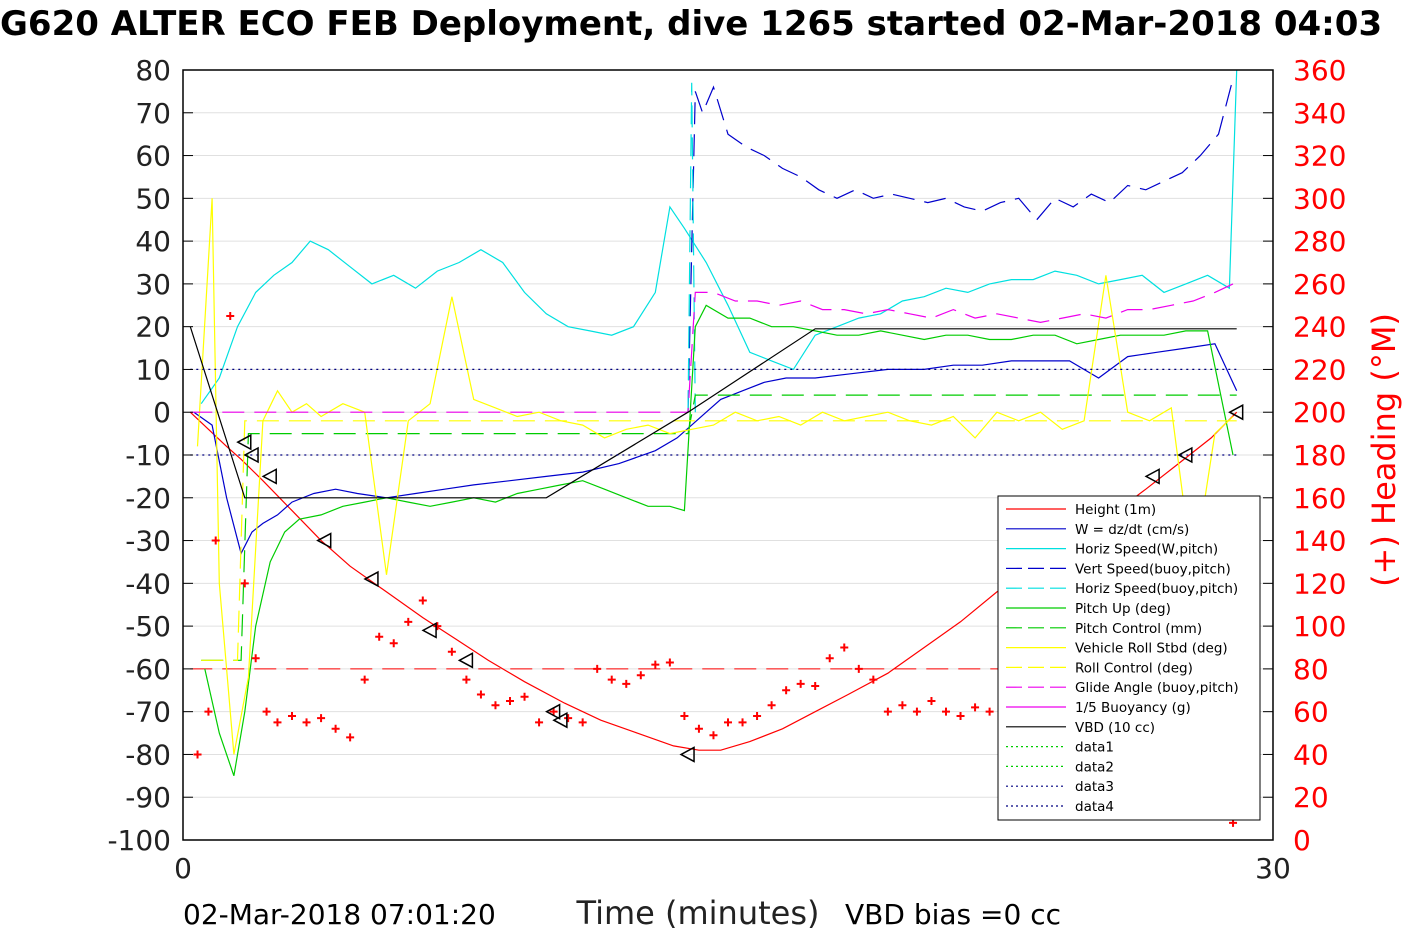 The image size is (1417, 945). Describe the element at coordinates (339, 914) in the screenshot. I see `footer-timestamp: 02-Mar-2018 07:01:20` at that location.